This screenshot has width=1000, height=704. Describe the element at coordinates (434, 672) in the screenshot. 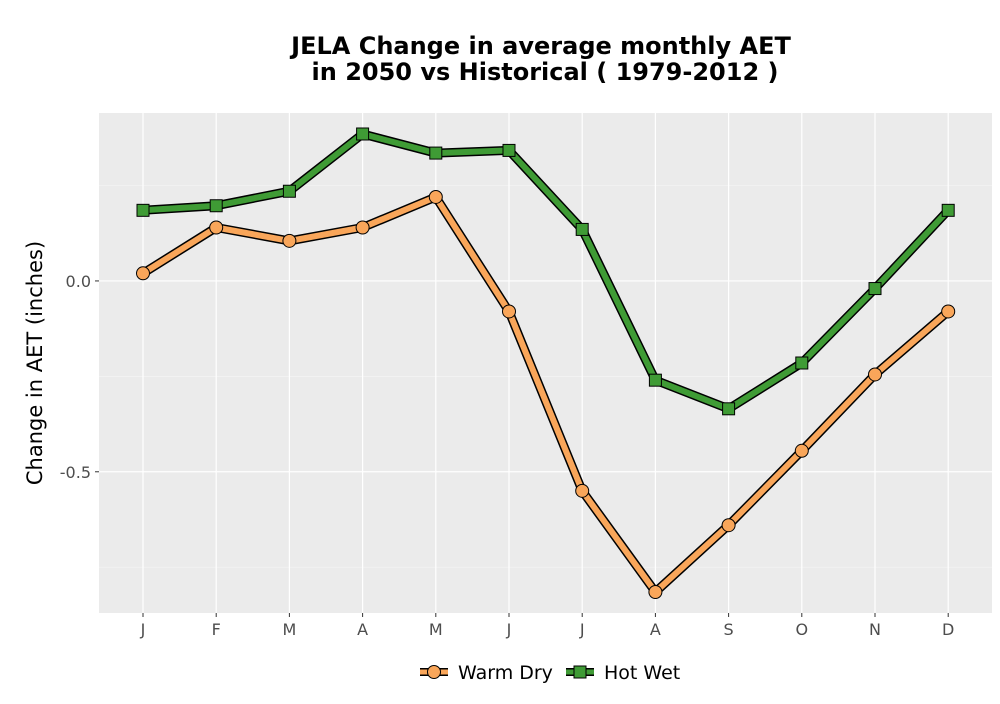

I see `legend-key-marker-warm-dry` at that location.